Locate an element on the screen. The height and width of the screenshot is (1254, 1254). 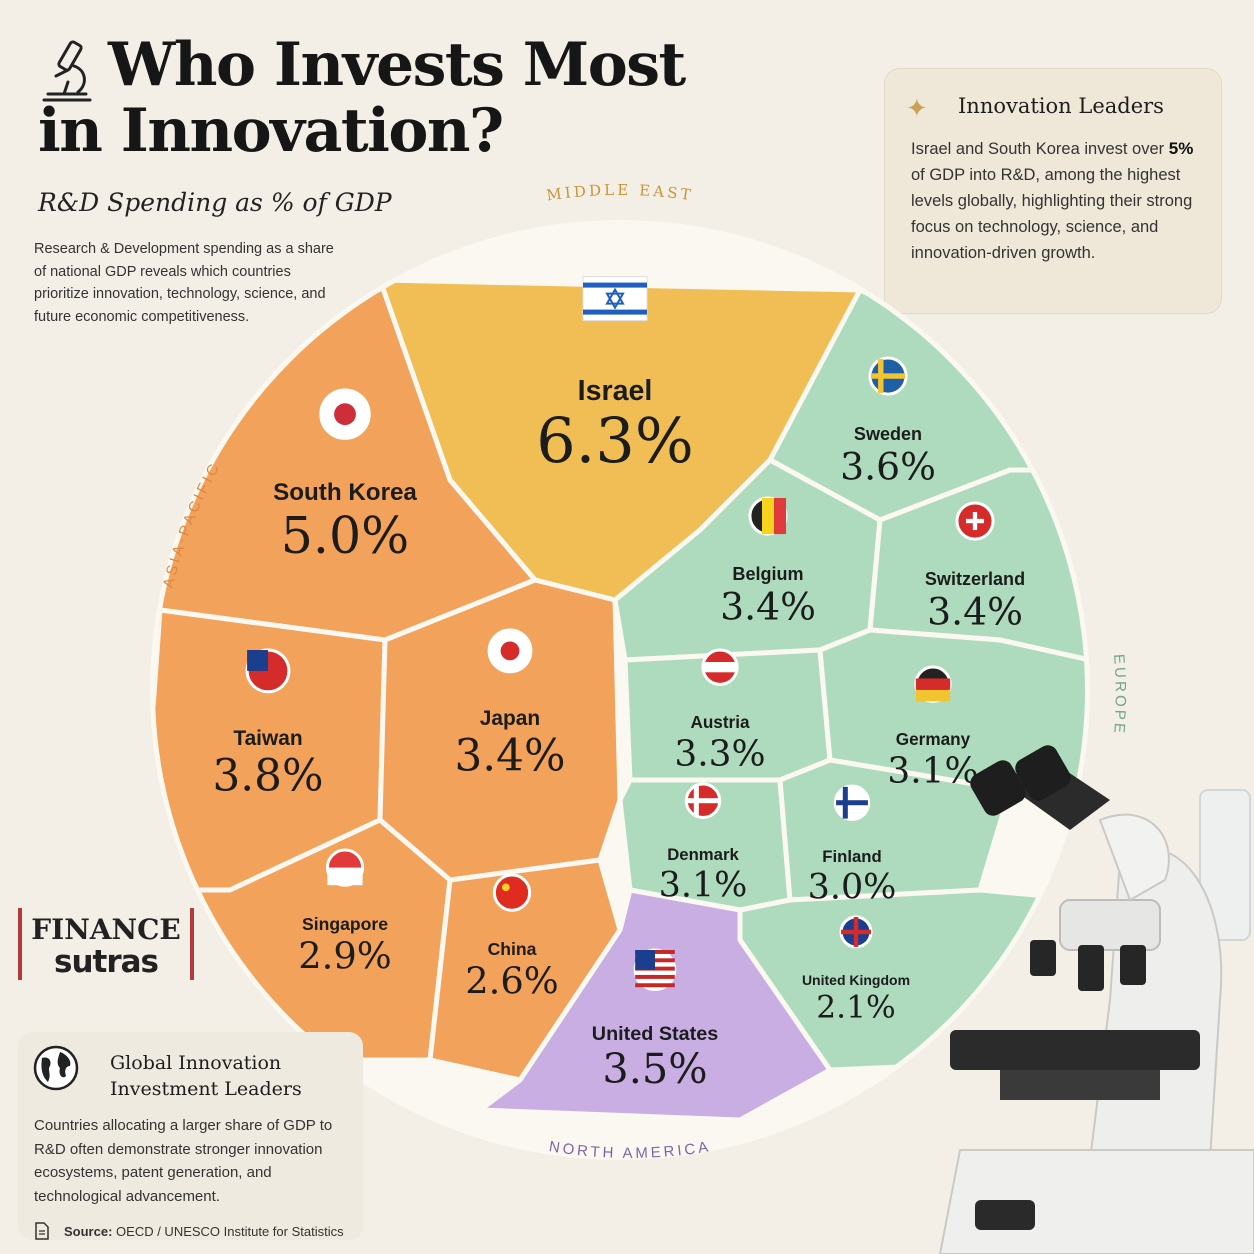
belgium-flag-icon is located at coordinates (768, 516).